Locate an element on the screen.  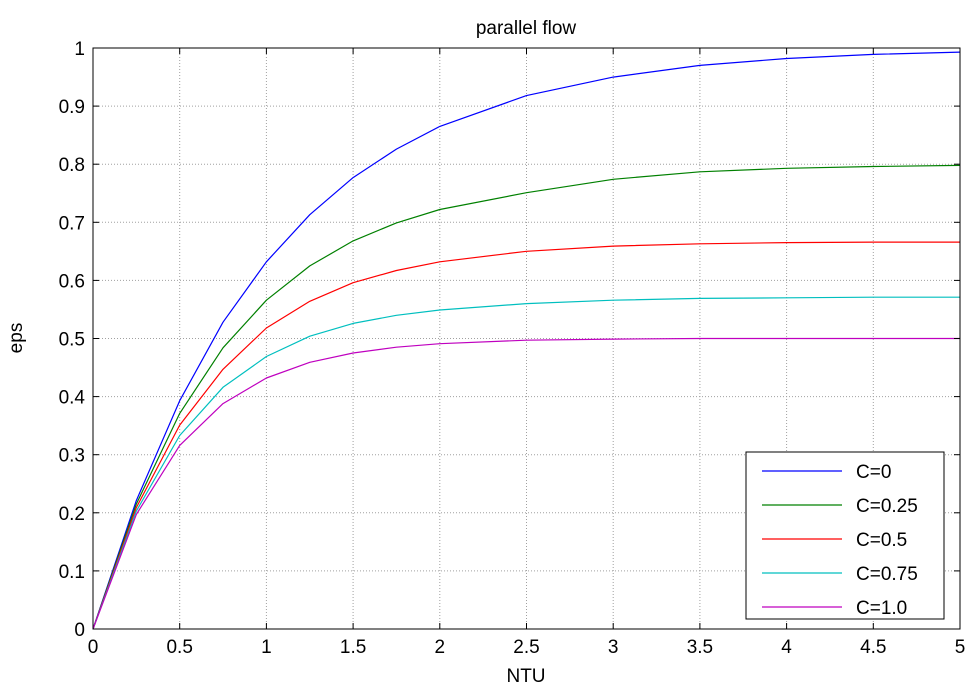
y-tick-label: 0.6 is located at coordinates (72, 281).